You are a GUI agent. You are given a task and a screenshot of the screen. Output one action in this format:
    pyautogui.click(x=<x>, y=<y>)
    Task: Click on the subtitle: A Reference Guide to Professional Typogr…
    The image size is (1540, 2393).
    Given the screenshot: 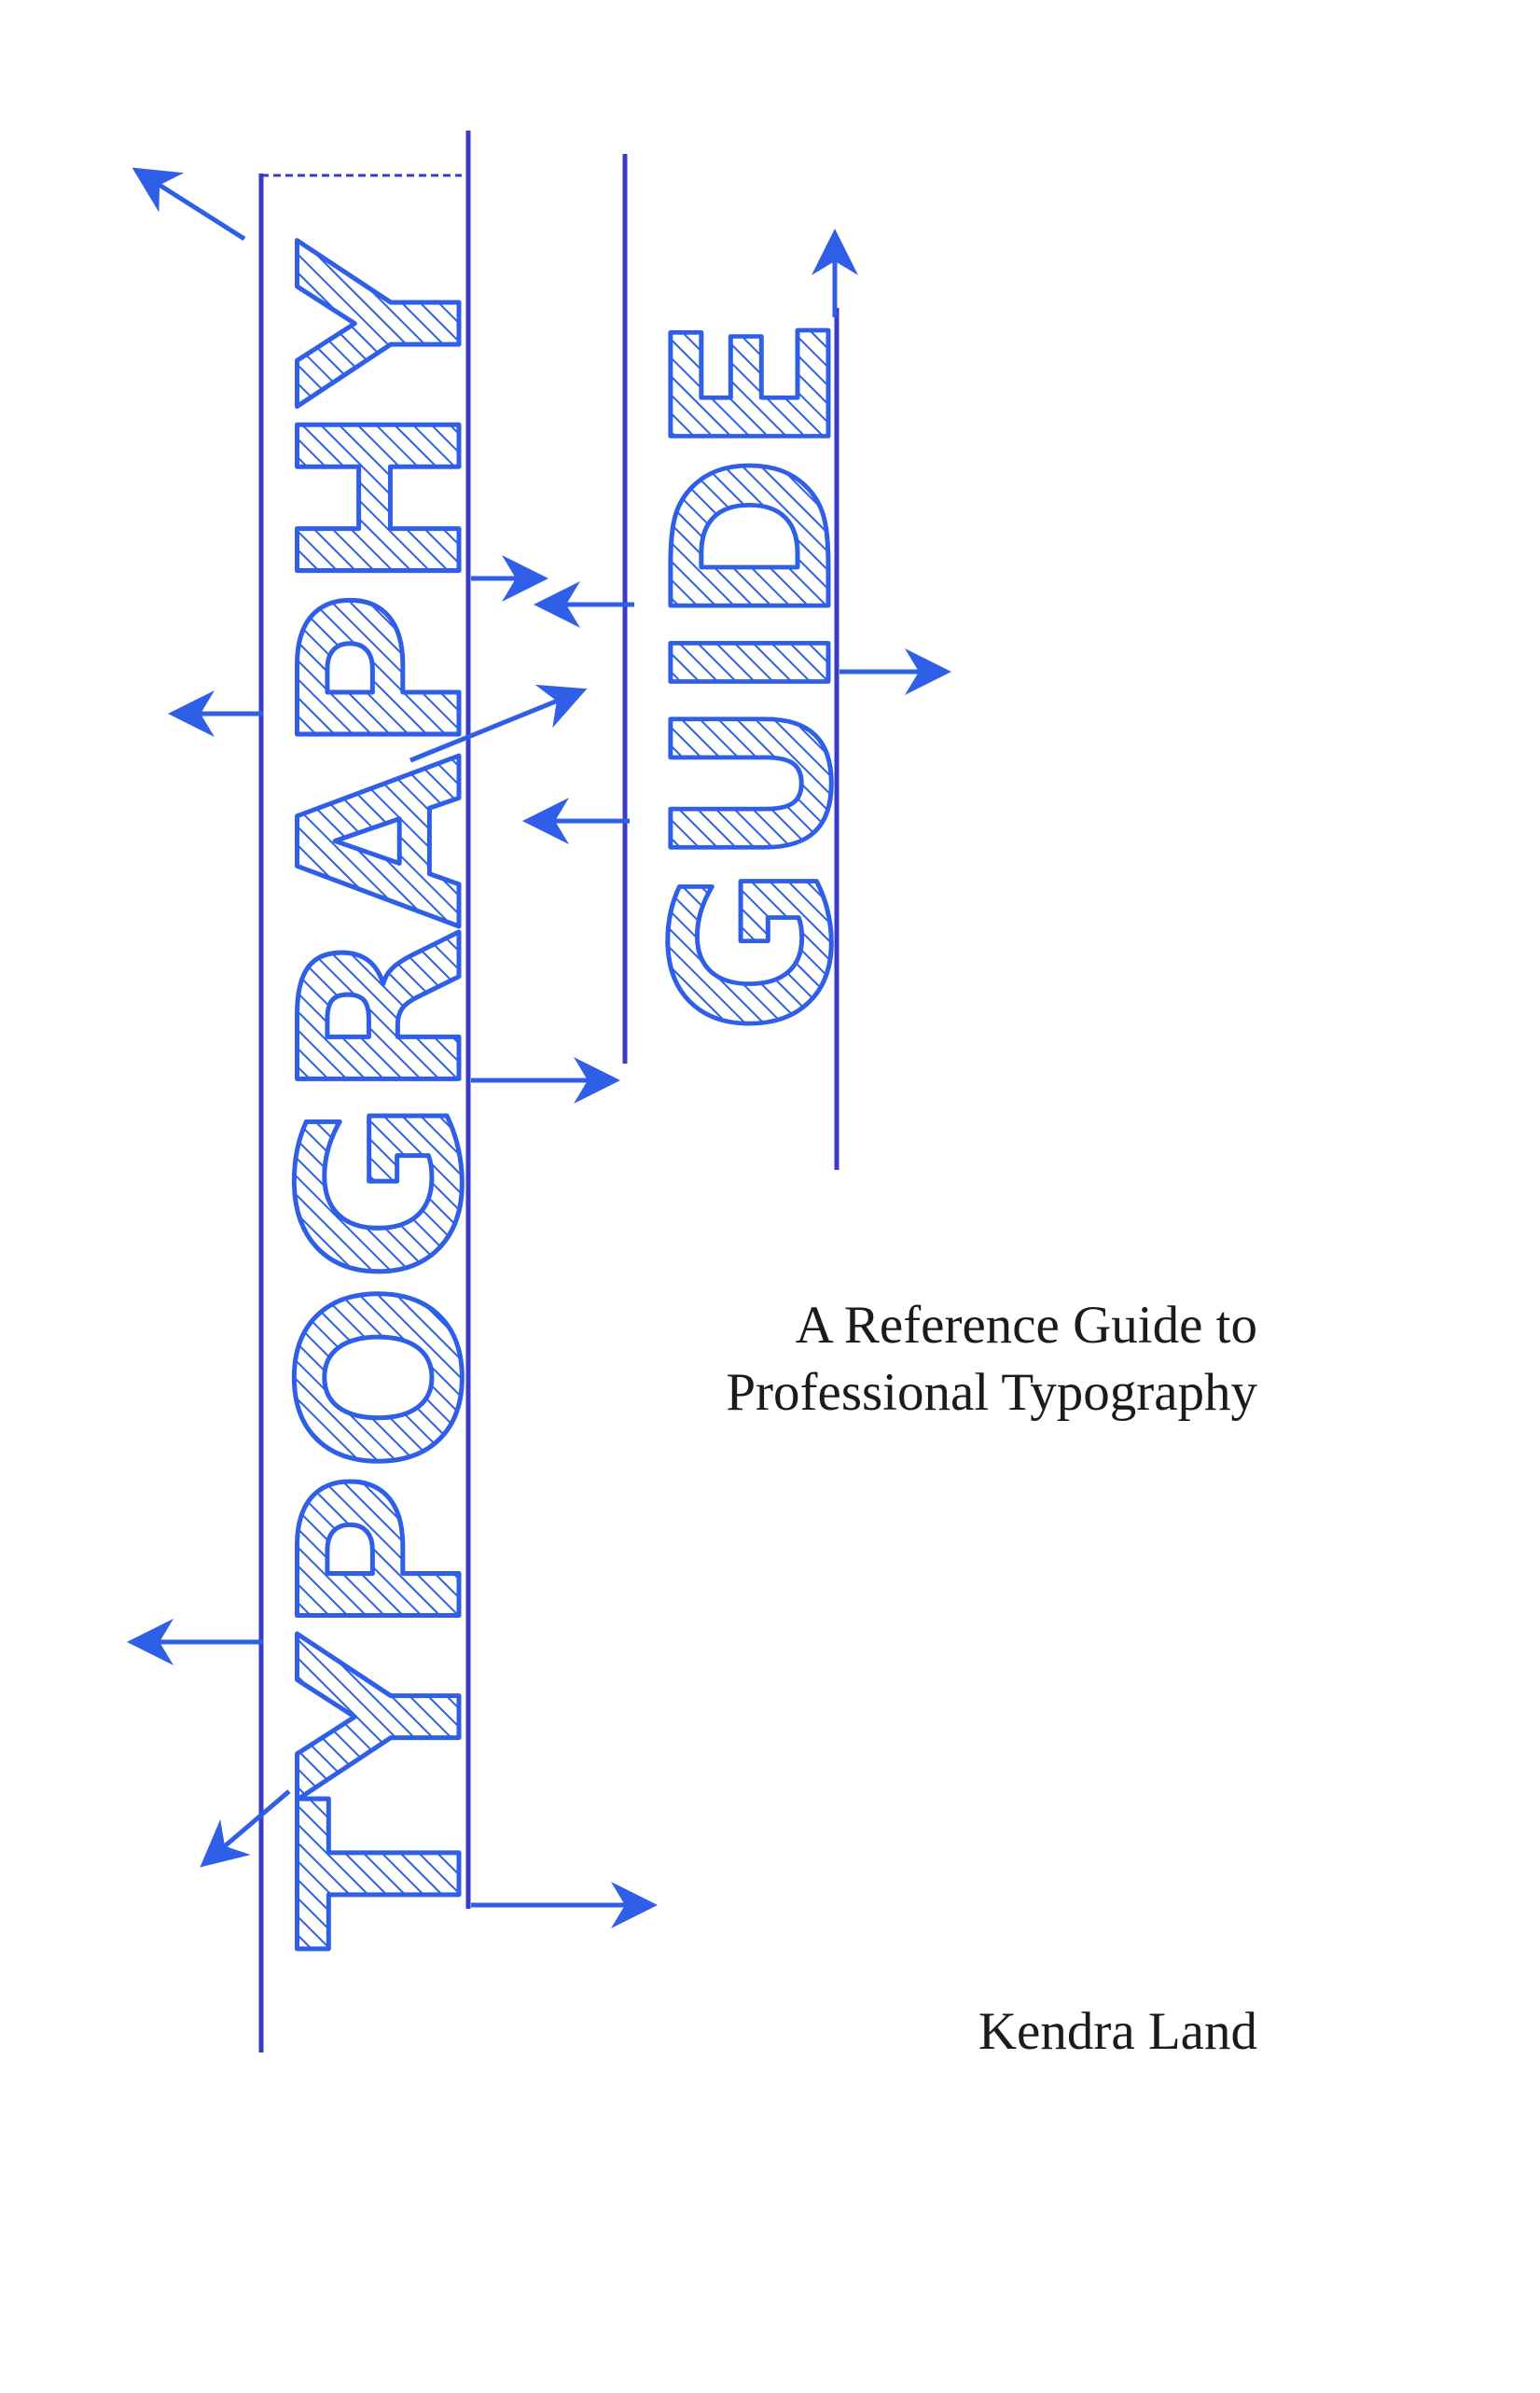 What is the action you would take?
    pyautogui.click(x=930, y=1359)
    